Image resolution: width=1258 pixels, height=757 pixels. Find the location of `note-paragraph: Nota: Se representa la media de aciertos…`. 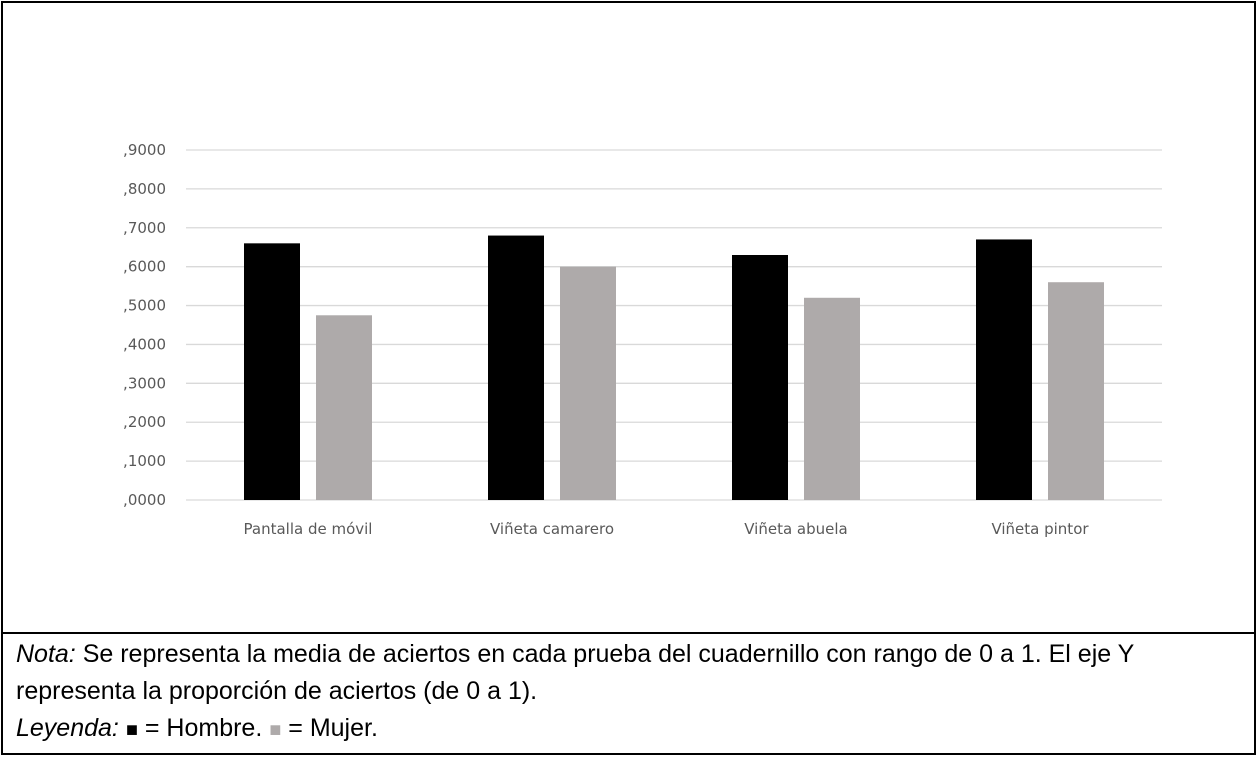

note-paragraph: Nota: Se representa la media de aciertos… is located at coordinates (634, 673).